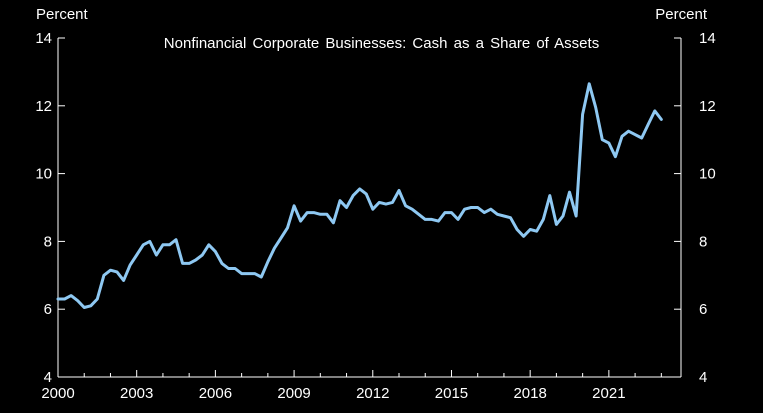 The height and width of the screenshot is (413, 763). I want to click on y-tick-label-right: 14, so click(707, 38).